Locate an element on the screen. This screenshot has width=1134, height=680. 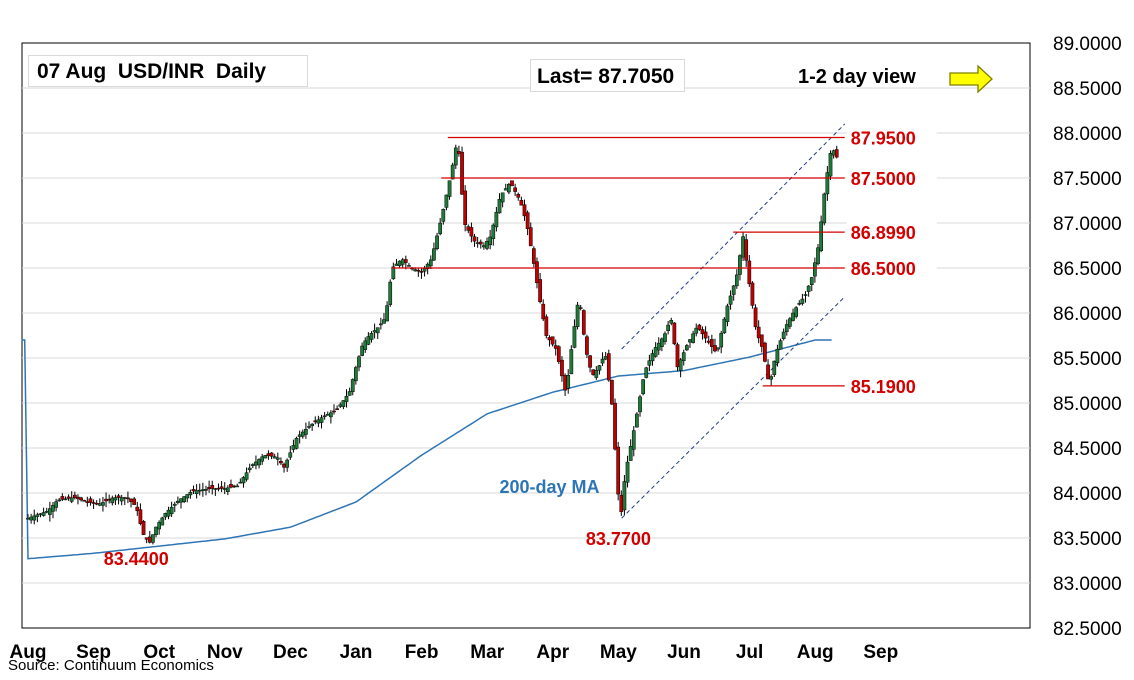
x-tick-label: Mar is located at coordinates (487, 652).